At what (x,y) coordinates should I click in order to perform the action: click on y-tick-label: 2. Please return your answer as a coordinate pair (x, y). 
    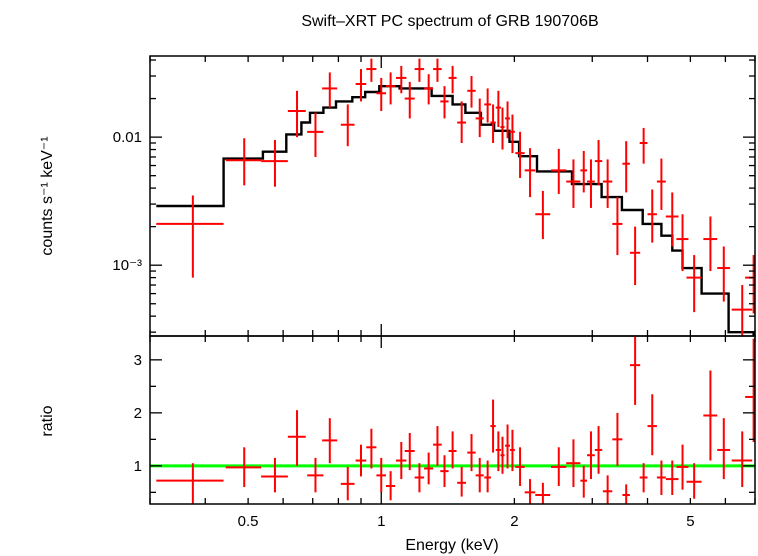
    Looking at the image, I should click on (138, 413).